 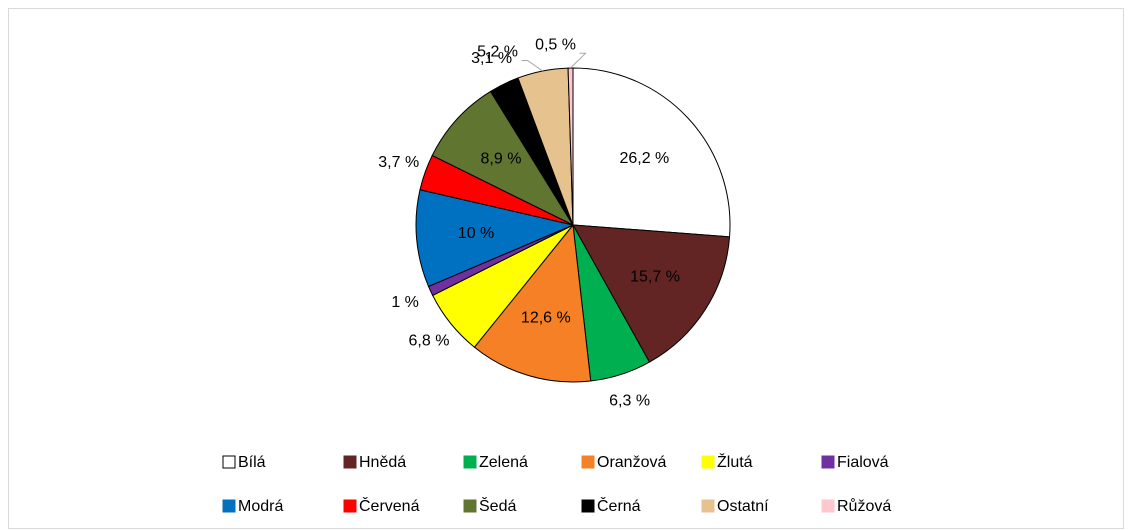 What do you see at coordinates (382, 462) in the screenshot?
I see `legend-label: Hnědá` at bounding box center [382, 462].